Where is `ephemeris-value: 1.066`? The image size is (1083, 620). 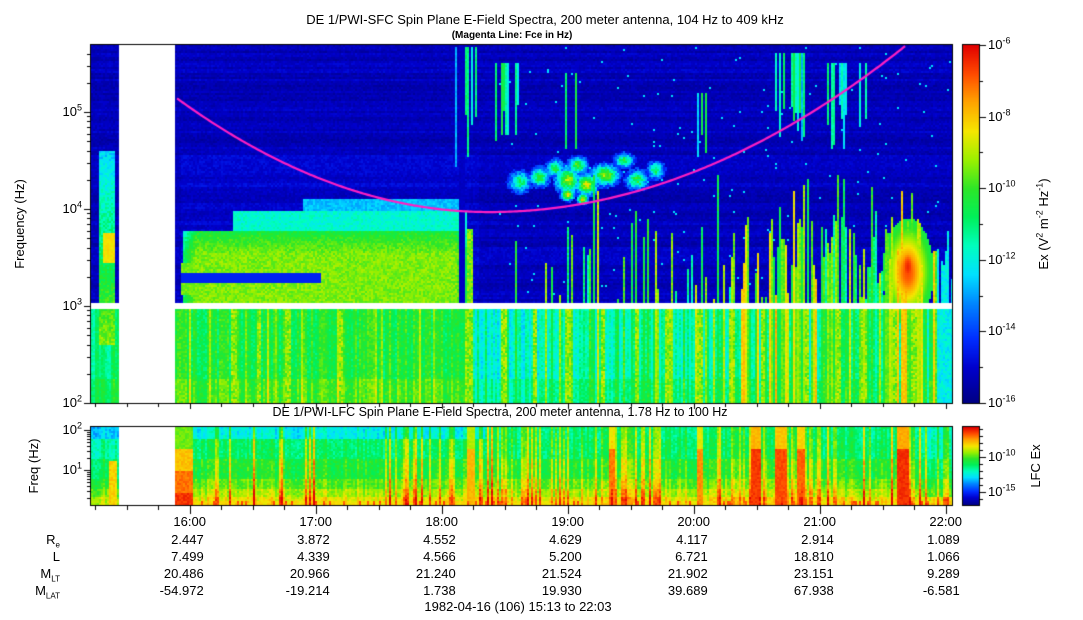
ephemeris-value: 1.066 is located at coordinates (943, 556).